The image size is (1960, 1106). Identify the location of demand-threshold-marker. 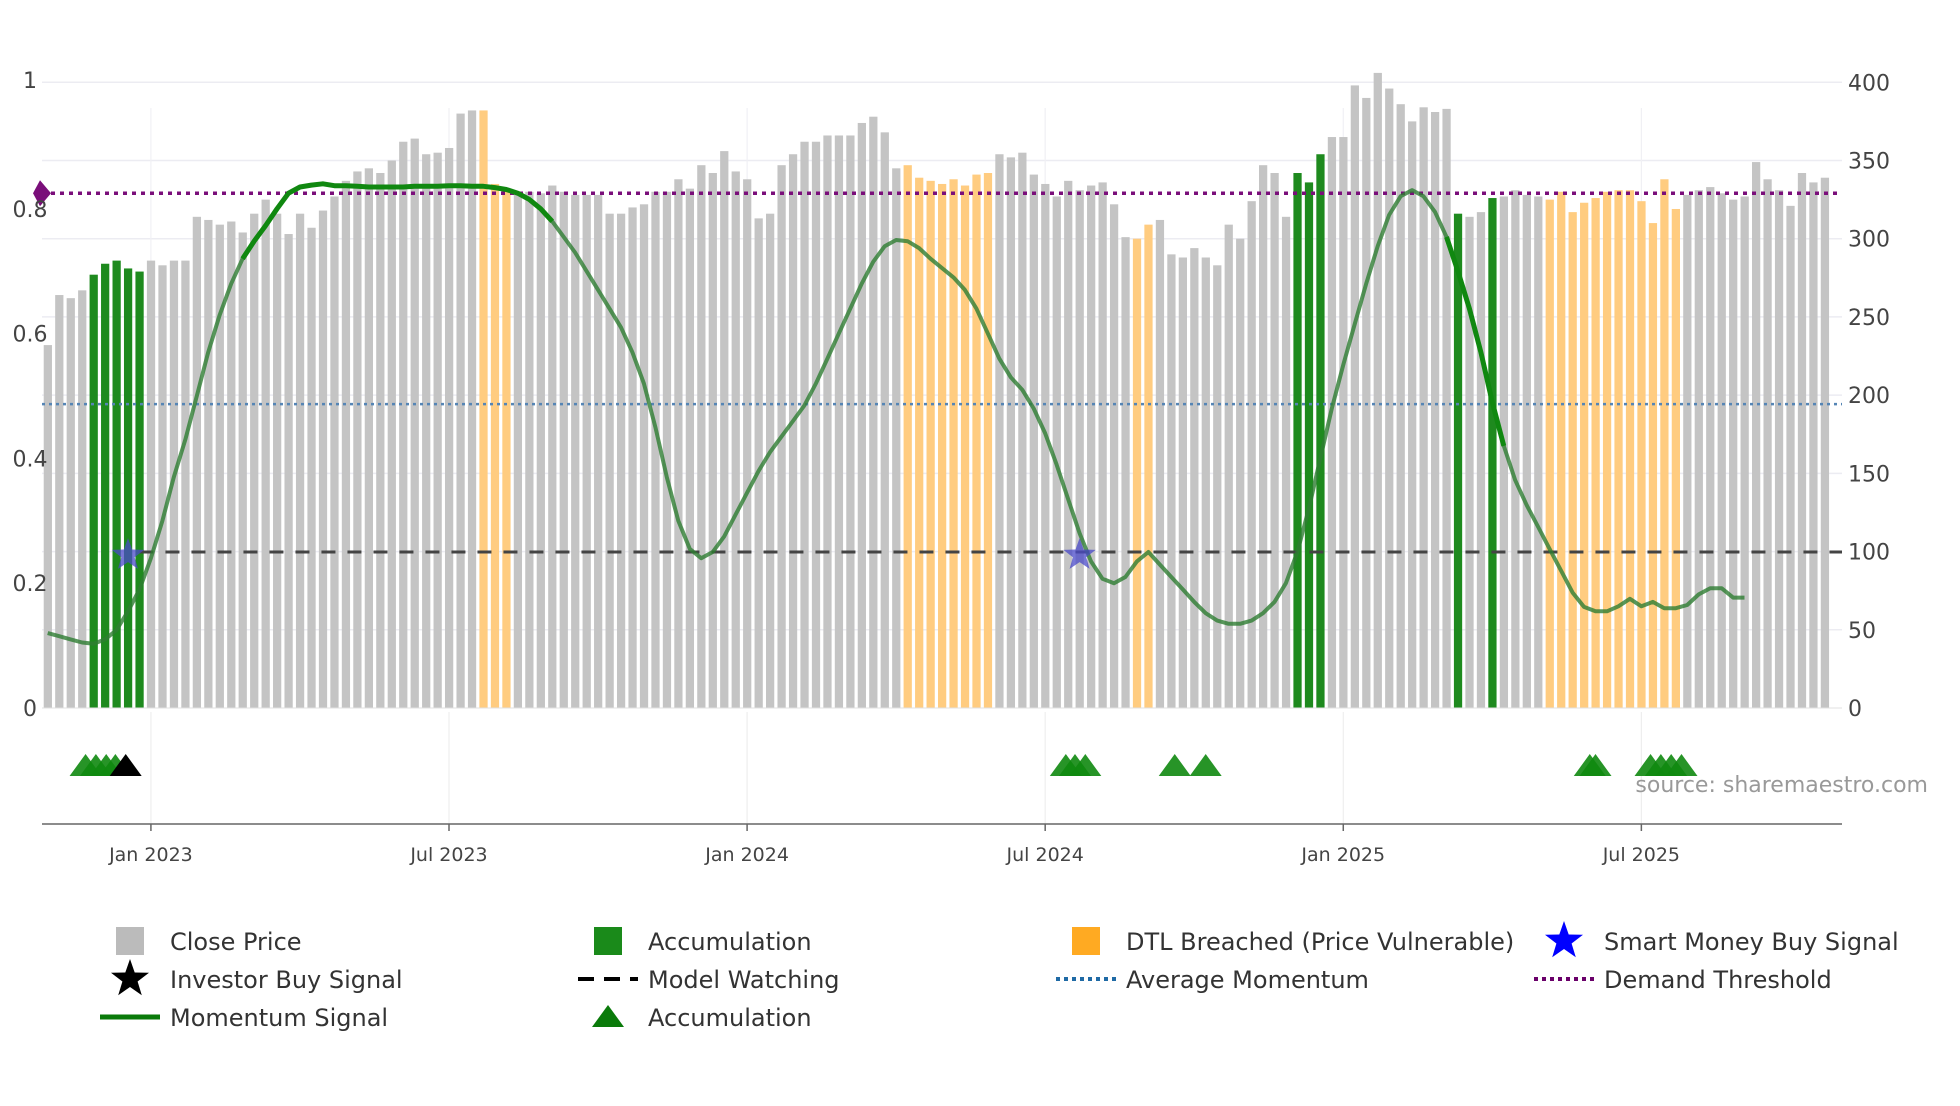
(42, 193).